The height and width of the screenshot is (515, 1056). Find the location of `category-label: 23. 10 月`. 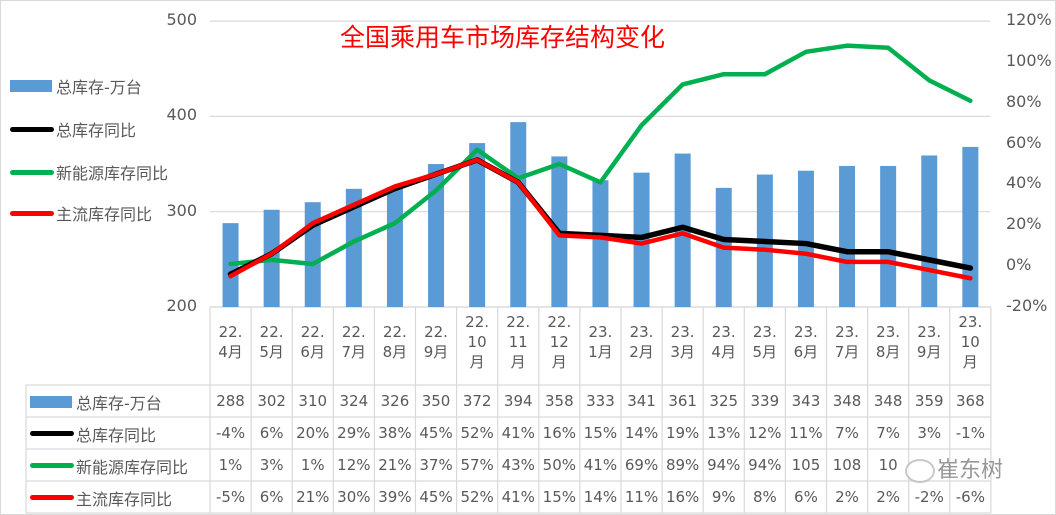

category-label: 23. 10 月 is located at coordinates (970, 342).